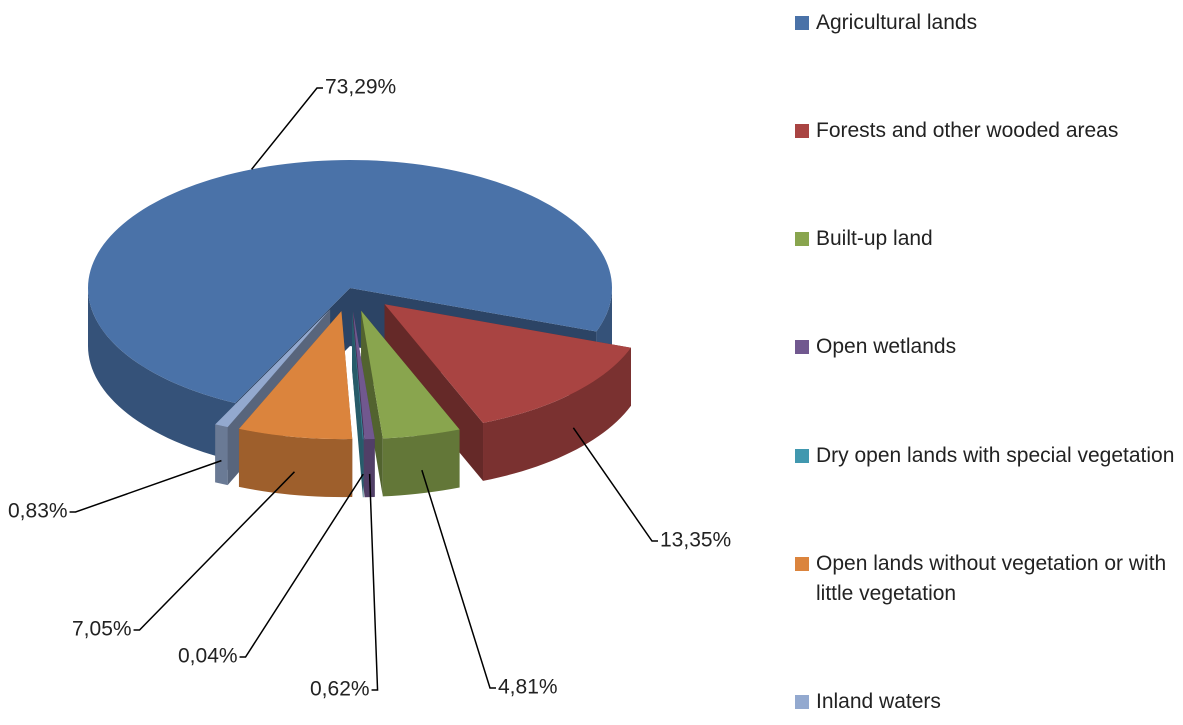 The image size is (1183, 725). What do you see at coordinates (985, 239) in the screenshot?
I see `legend-item: Built-up land` at bounding box center [985, 239].